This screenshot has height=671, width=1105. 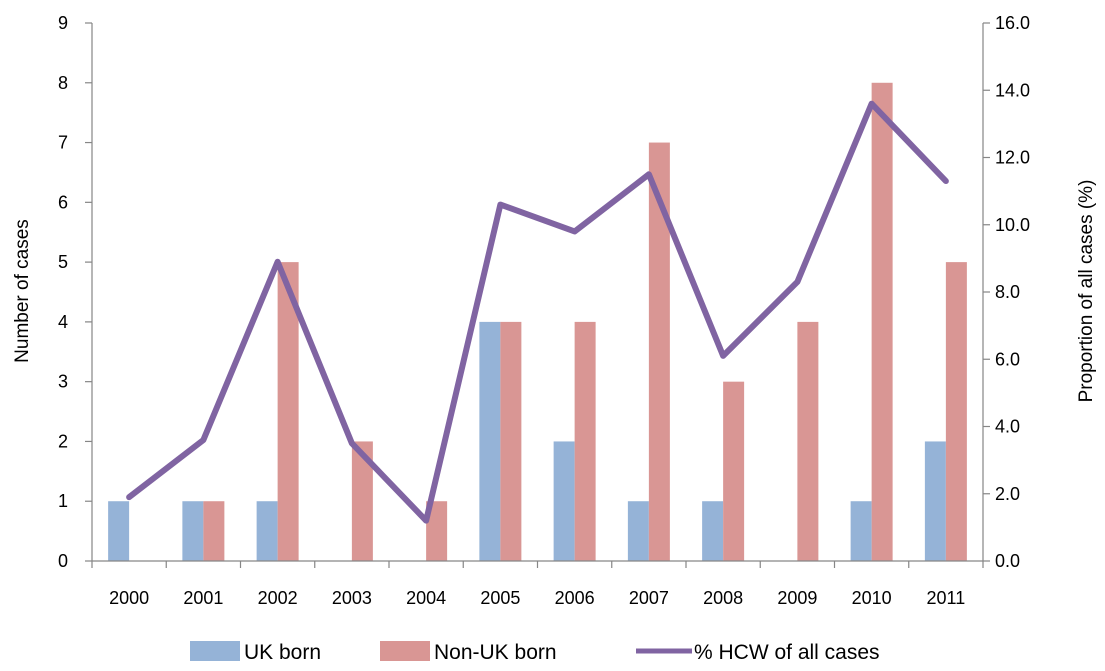 I want to click on y-tick-label: 0, so click(x=63, y=561).